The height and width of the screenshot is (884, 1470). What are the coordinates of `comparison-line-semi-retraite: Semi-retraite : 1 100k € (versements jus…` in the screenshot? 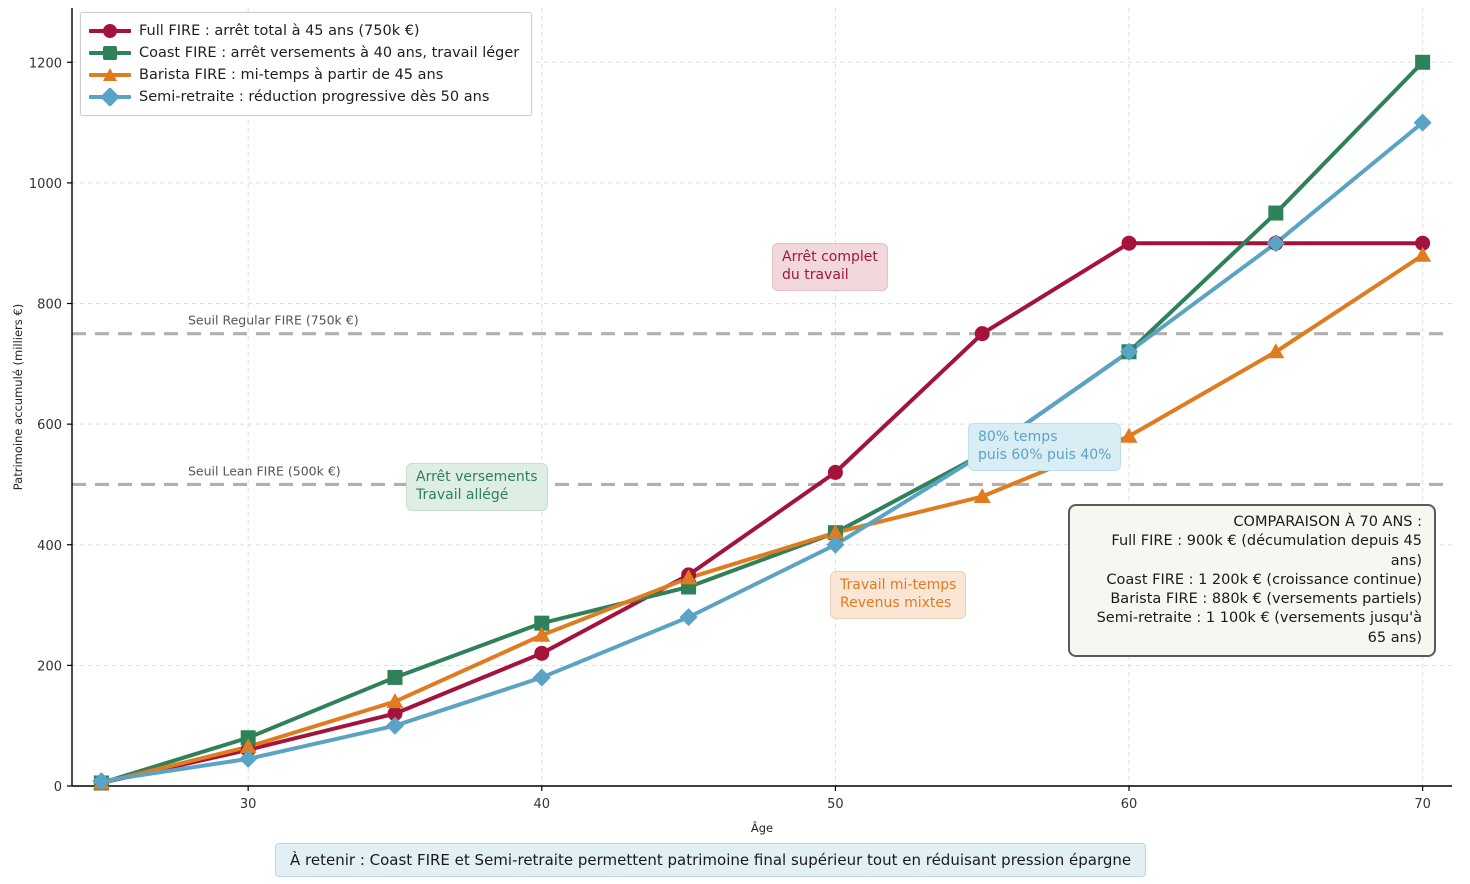 It's located at (1259, 628).